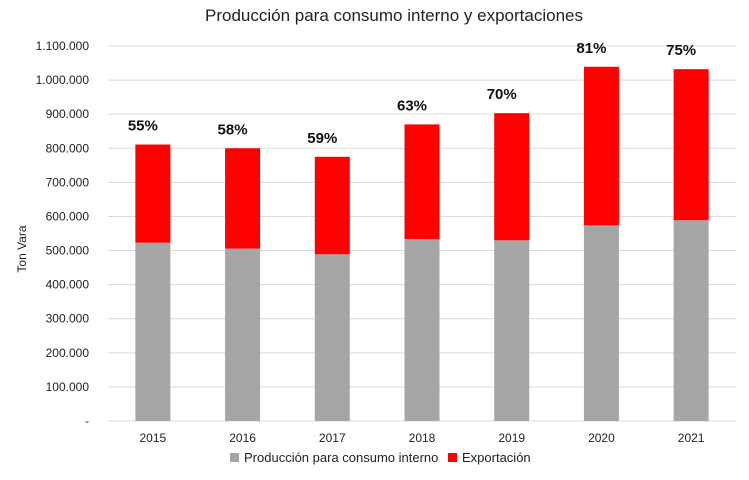 This screenshot has width=749, height=480. Describe the element at coordinates (332, 438) in the screenshot. I see `x-tick-label: 2017` at that location.